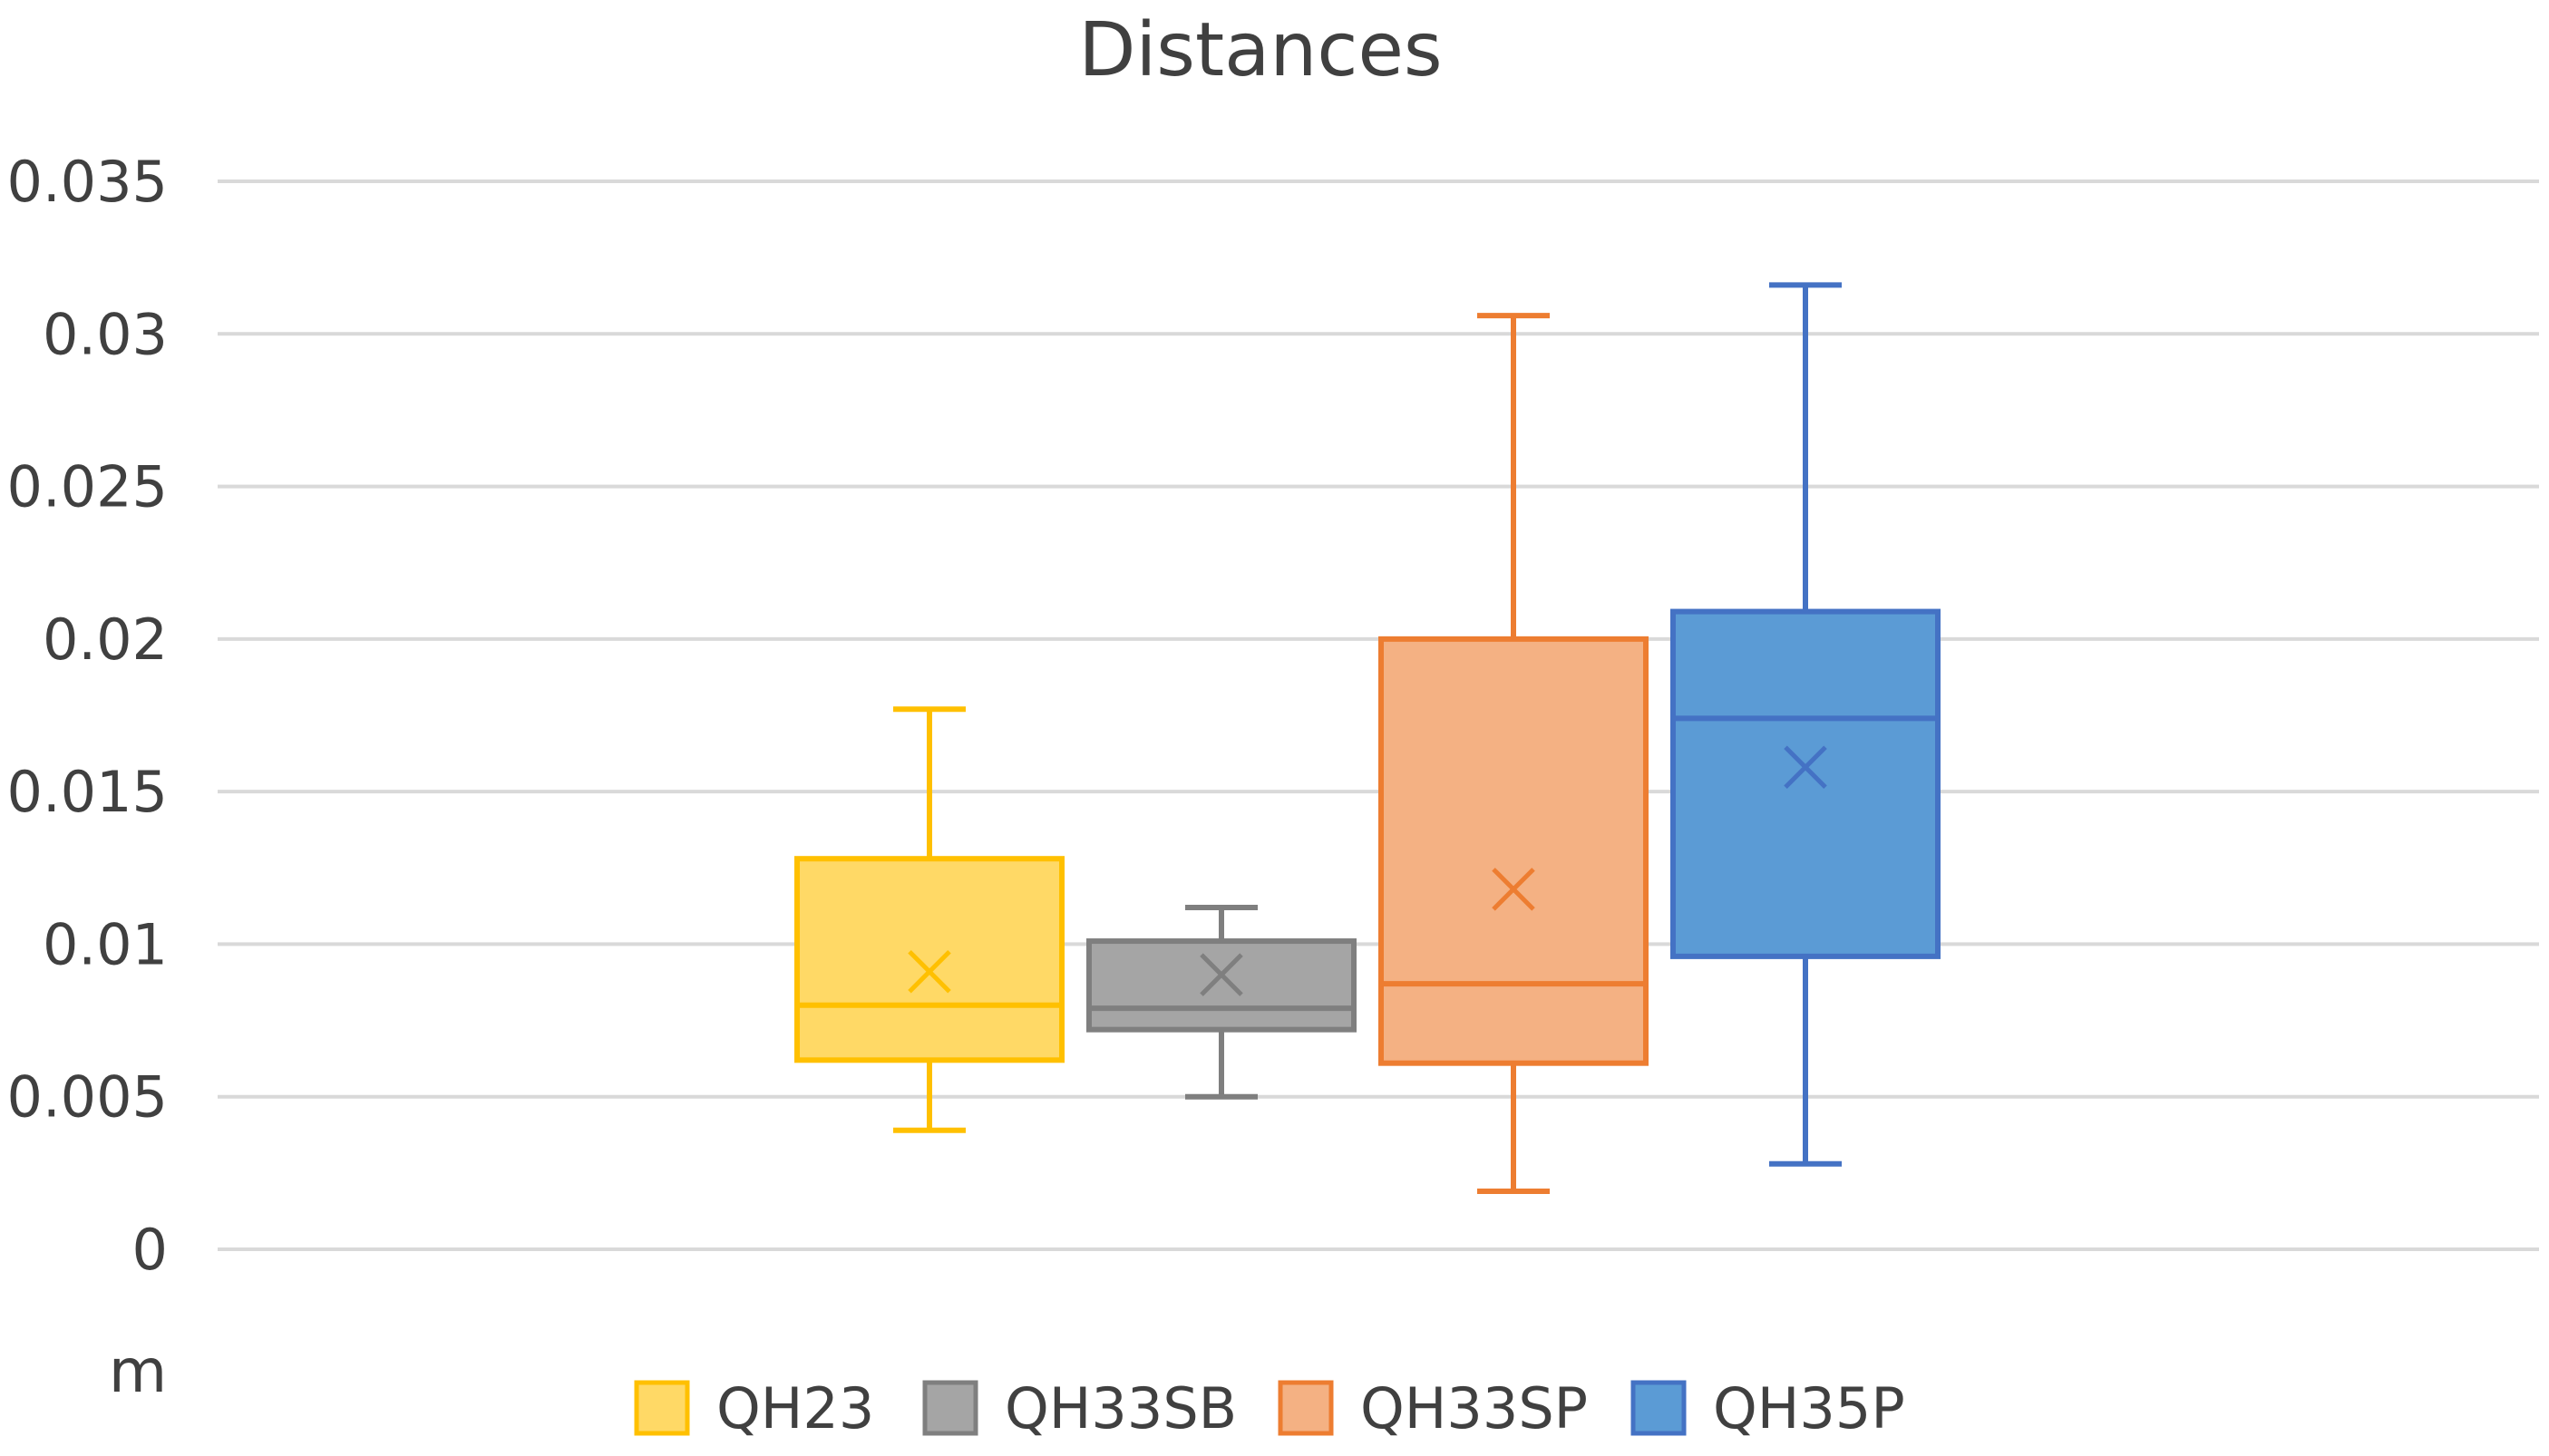  I want to click on box-qh33sp, so click(1513, 754).